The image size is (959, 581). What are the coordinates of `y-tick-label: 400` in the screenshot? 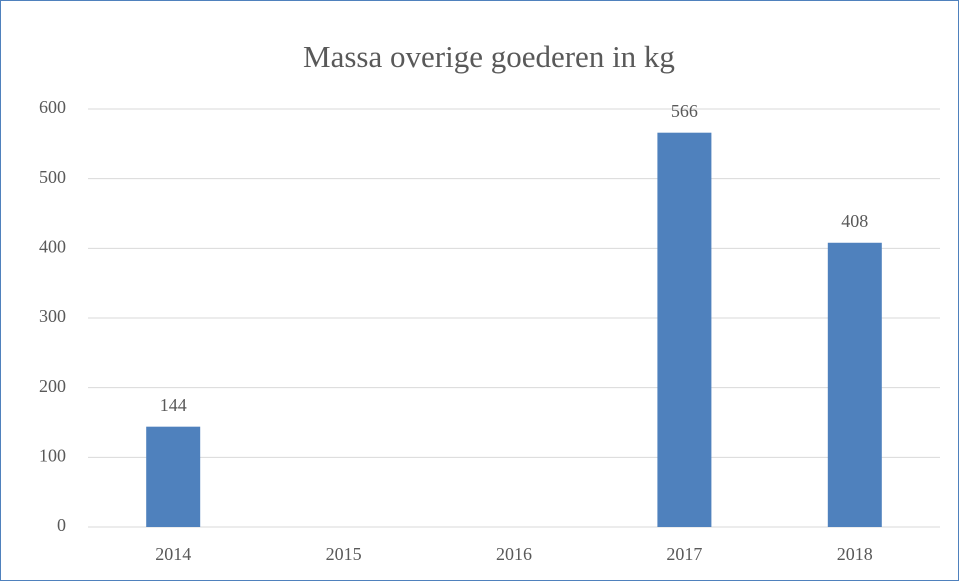 It's located at (52, 246).